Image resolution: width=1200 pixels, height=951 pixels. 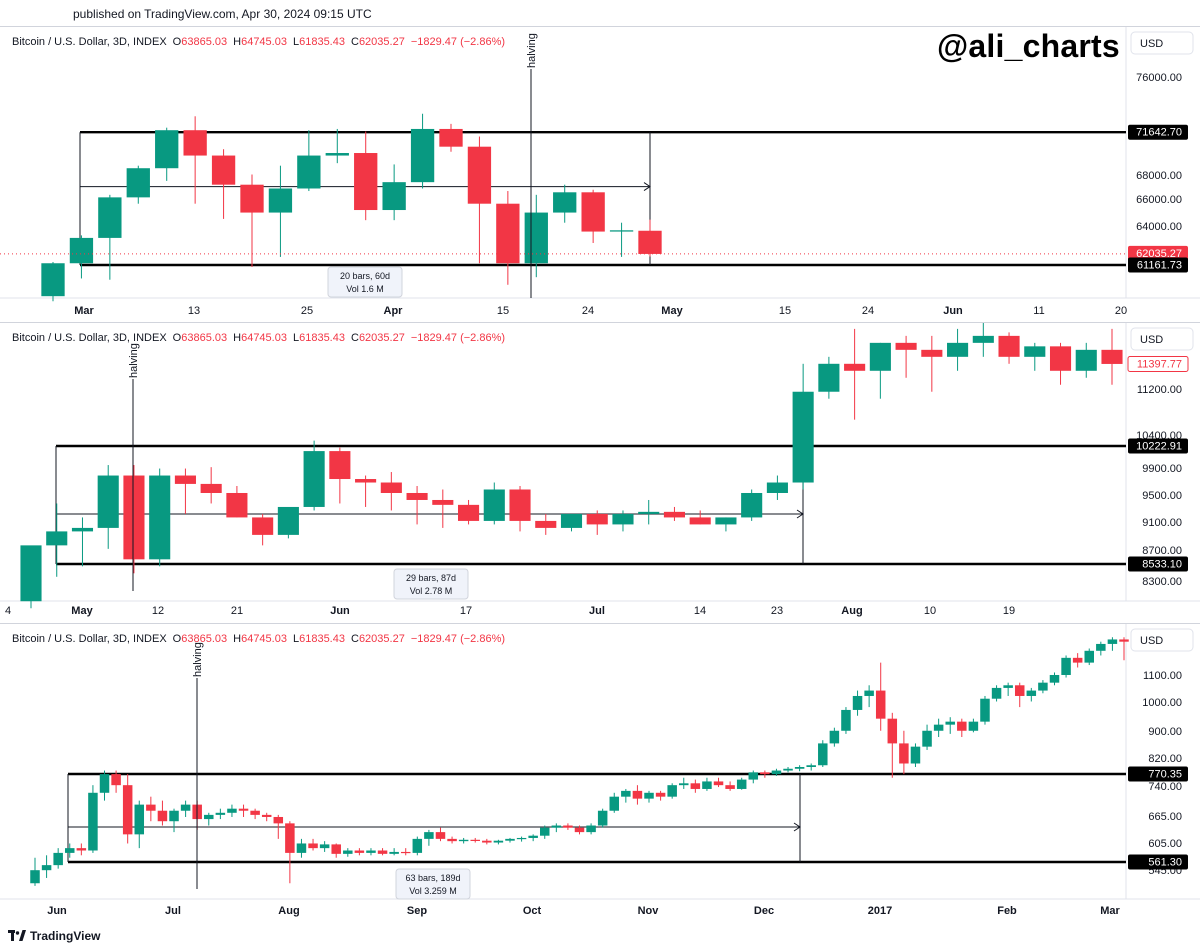 I want to click on price-label: 61161.73, so click(x=1158, y=265).